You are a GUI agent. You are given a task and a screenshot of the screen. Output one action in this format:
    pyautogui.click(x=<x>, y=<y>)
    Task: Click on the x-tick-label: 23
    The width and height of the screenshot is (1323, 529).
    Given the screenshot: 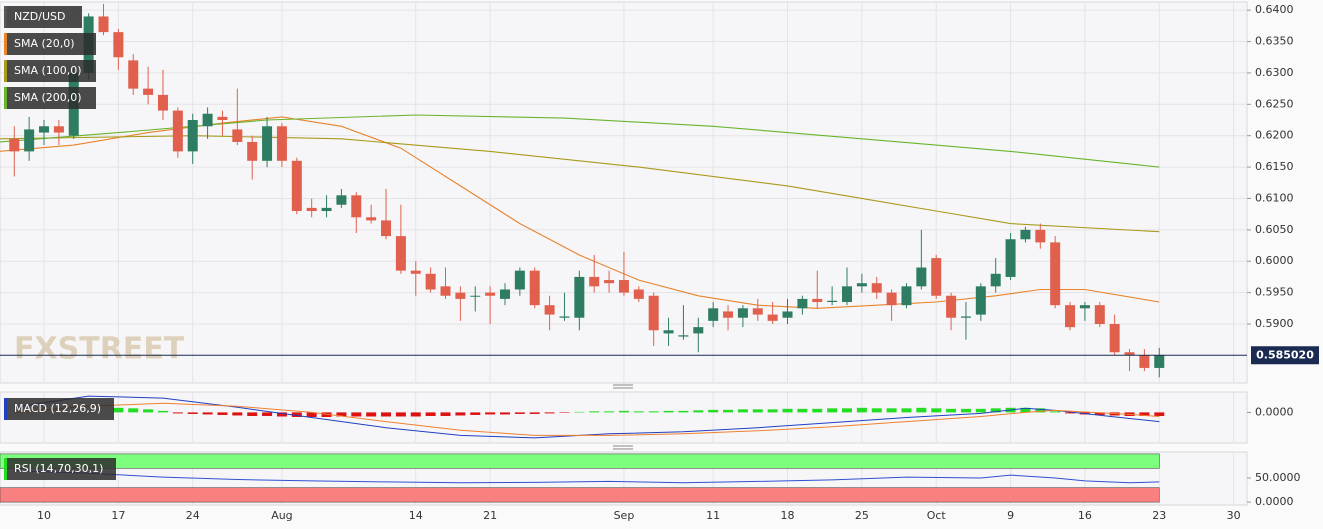 What is the action you would take?
    pyautogui.click(x=1159, y=515)
    